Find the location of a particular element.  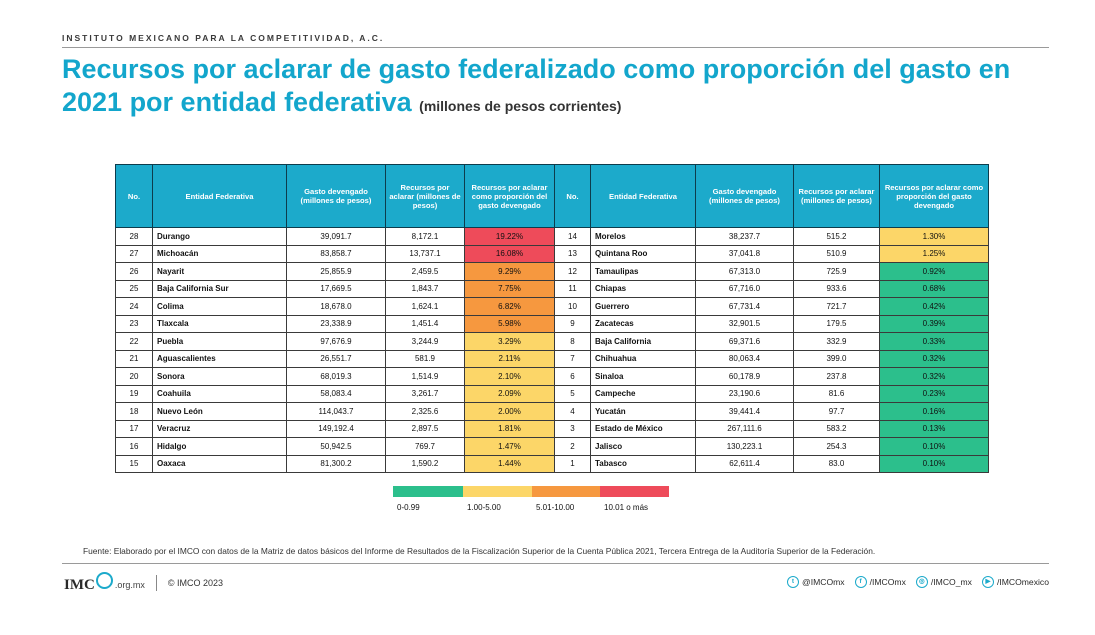

header-recursos: Recursos por aclarar (millones de pesos) is located at coordinates (425, 196).